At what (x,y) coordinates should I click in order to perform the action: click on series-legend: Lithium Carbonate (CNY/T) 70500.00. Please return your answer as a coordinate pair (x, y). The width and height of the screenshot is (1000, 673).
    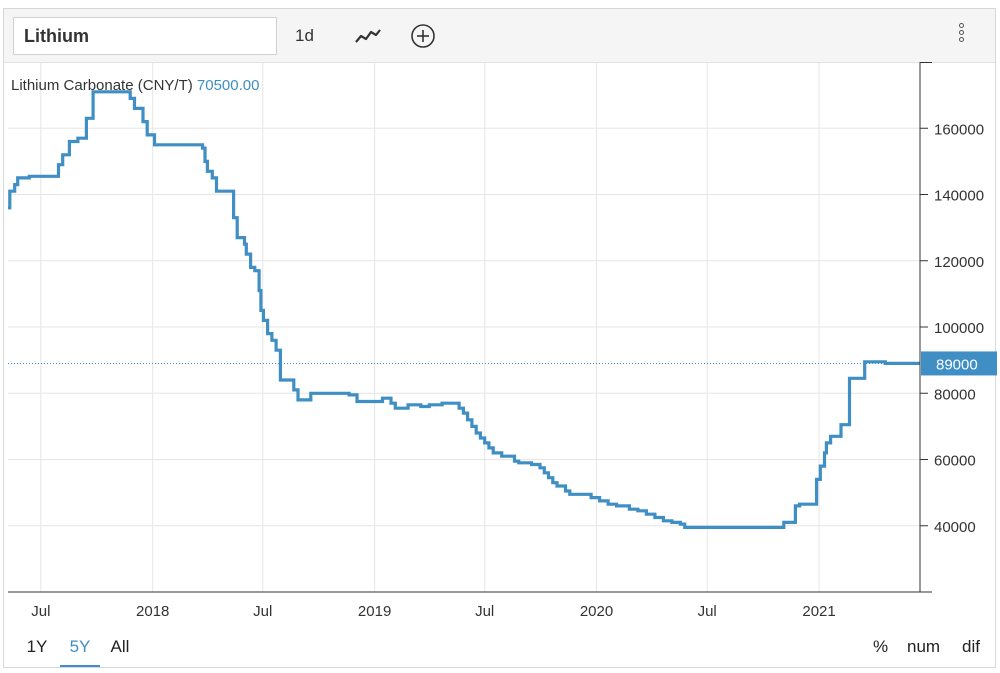
    Looking at the image, I should click on (135, 85).